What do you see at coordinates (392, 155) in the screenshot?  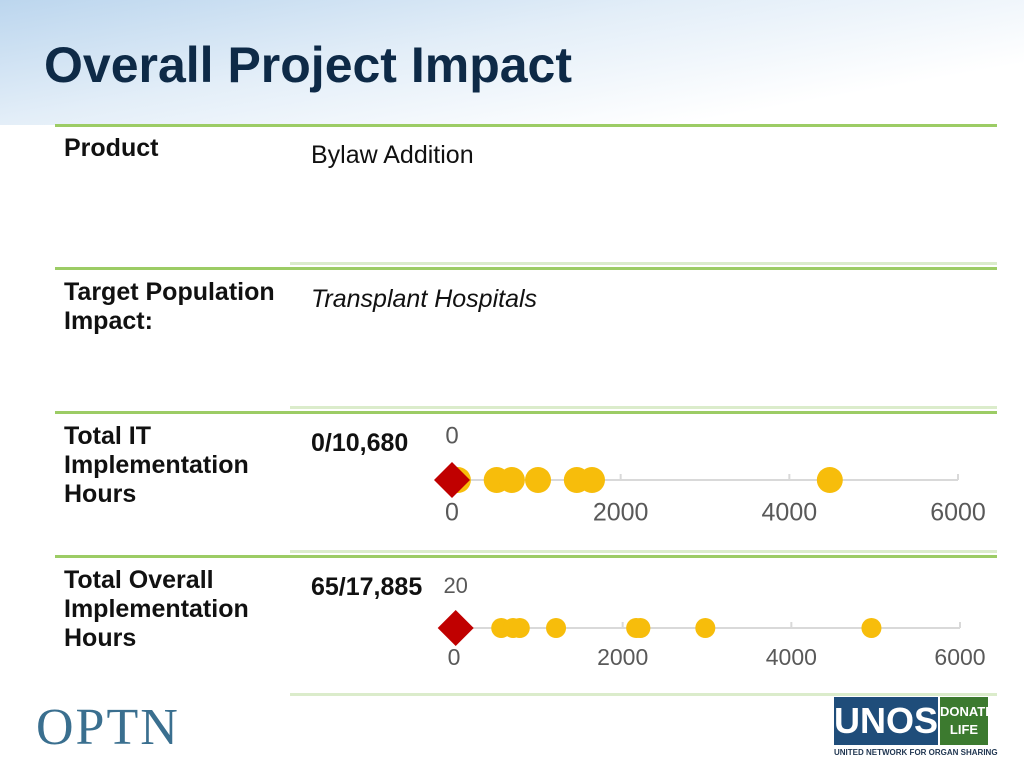 I see `row-value: Bylaw Addition` at bounding box center [392, 155].